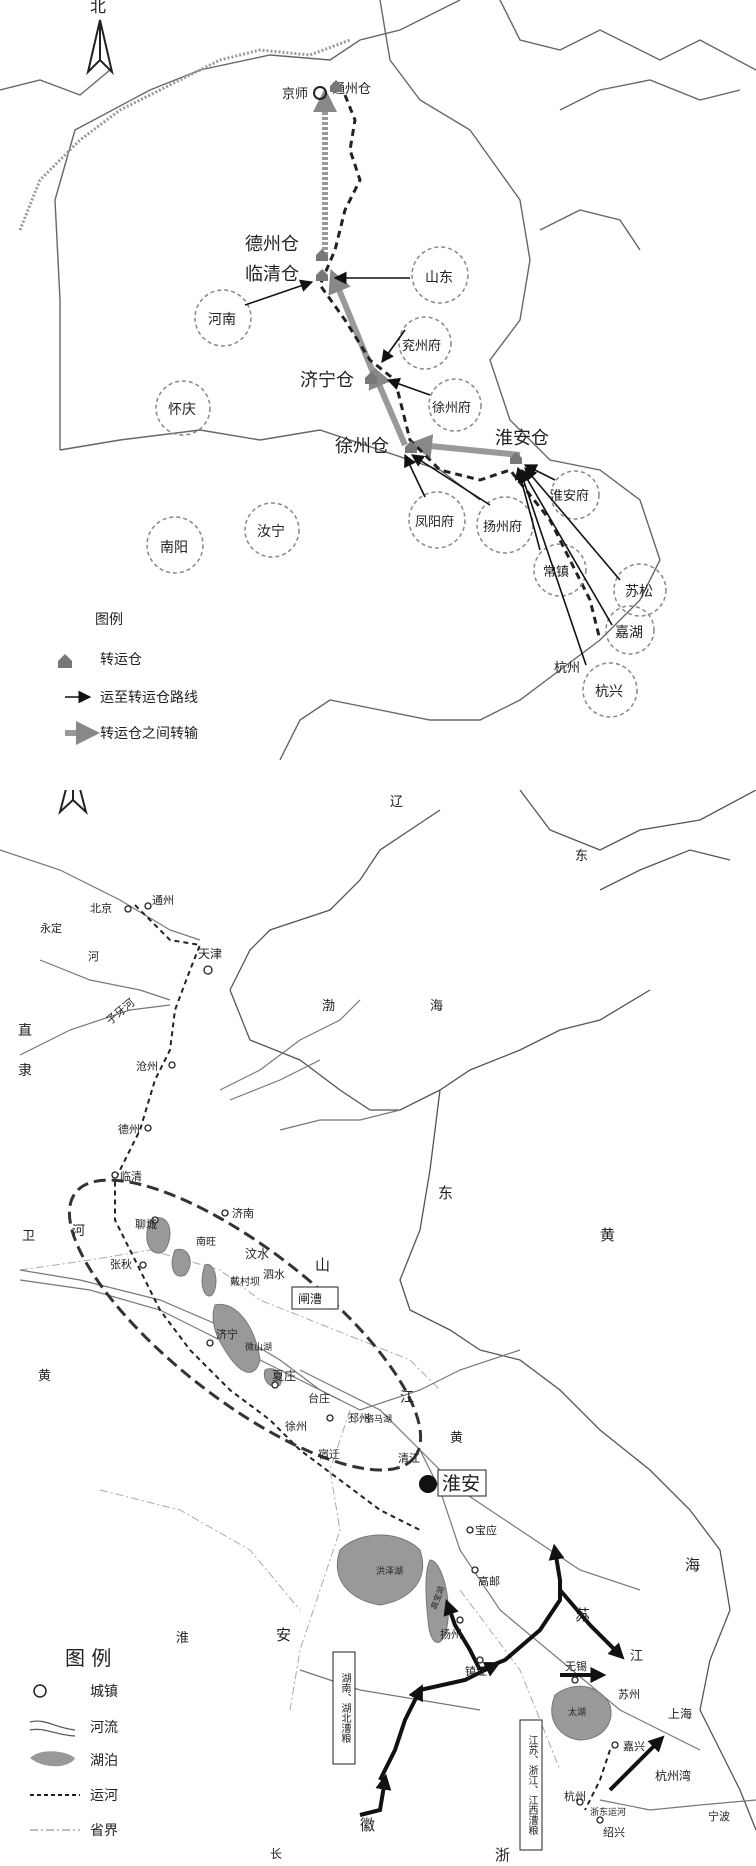 The height and width of the screenshot is (1866, 756). Describe the element at coordinates (104, 1728) in the screenshot. I see `legend-river-label: 河流` at that location.